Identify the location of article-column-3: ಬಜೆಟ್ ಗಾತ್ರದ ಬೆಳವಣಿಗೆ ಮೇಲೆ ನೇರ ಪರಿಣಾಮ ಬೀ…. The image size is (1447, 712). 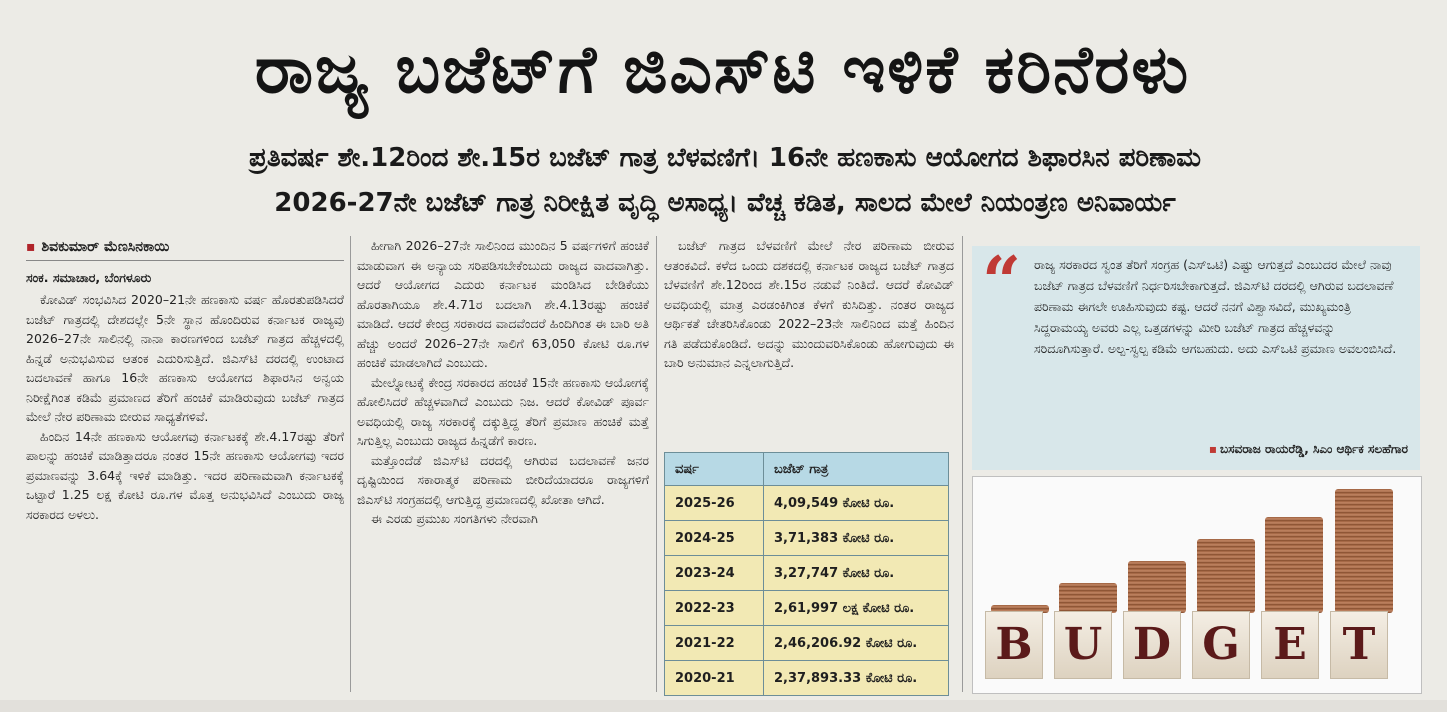
(809, 342).